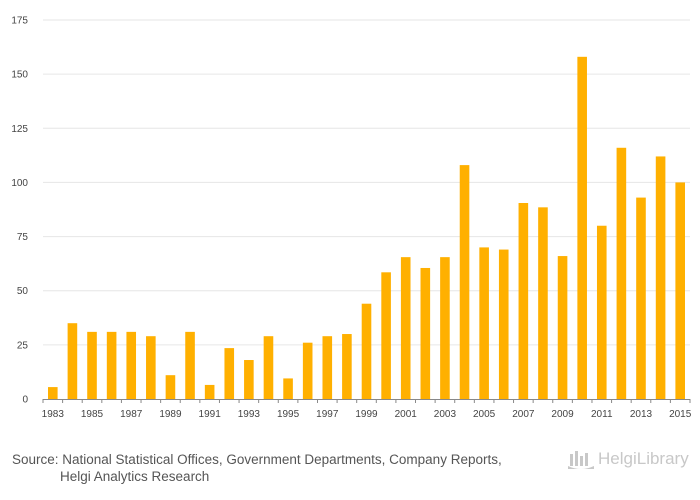 This screenshot has width=700, height=500. Describe the element at coordinates (23, 291) in the screenshot. I see `y-tick-label: 50` at that location.